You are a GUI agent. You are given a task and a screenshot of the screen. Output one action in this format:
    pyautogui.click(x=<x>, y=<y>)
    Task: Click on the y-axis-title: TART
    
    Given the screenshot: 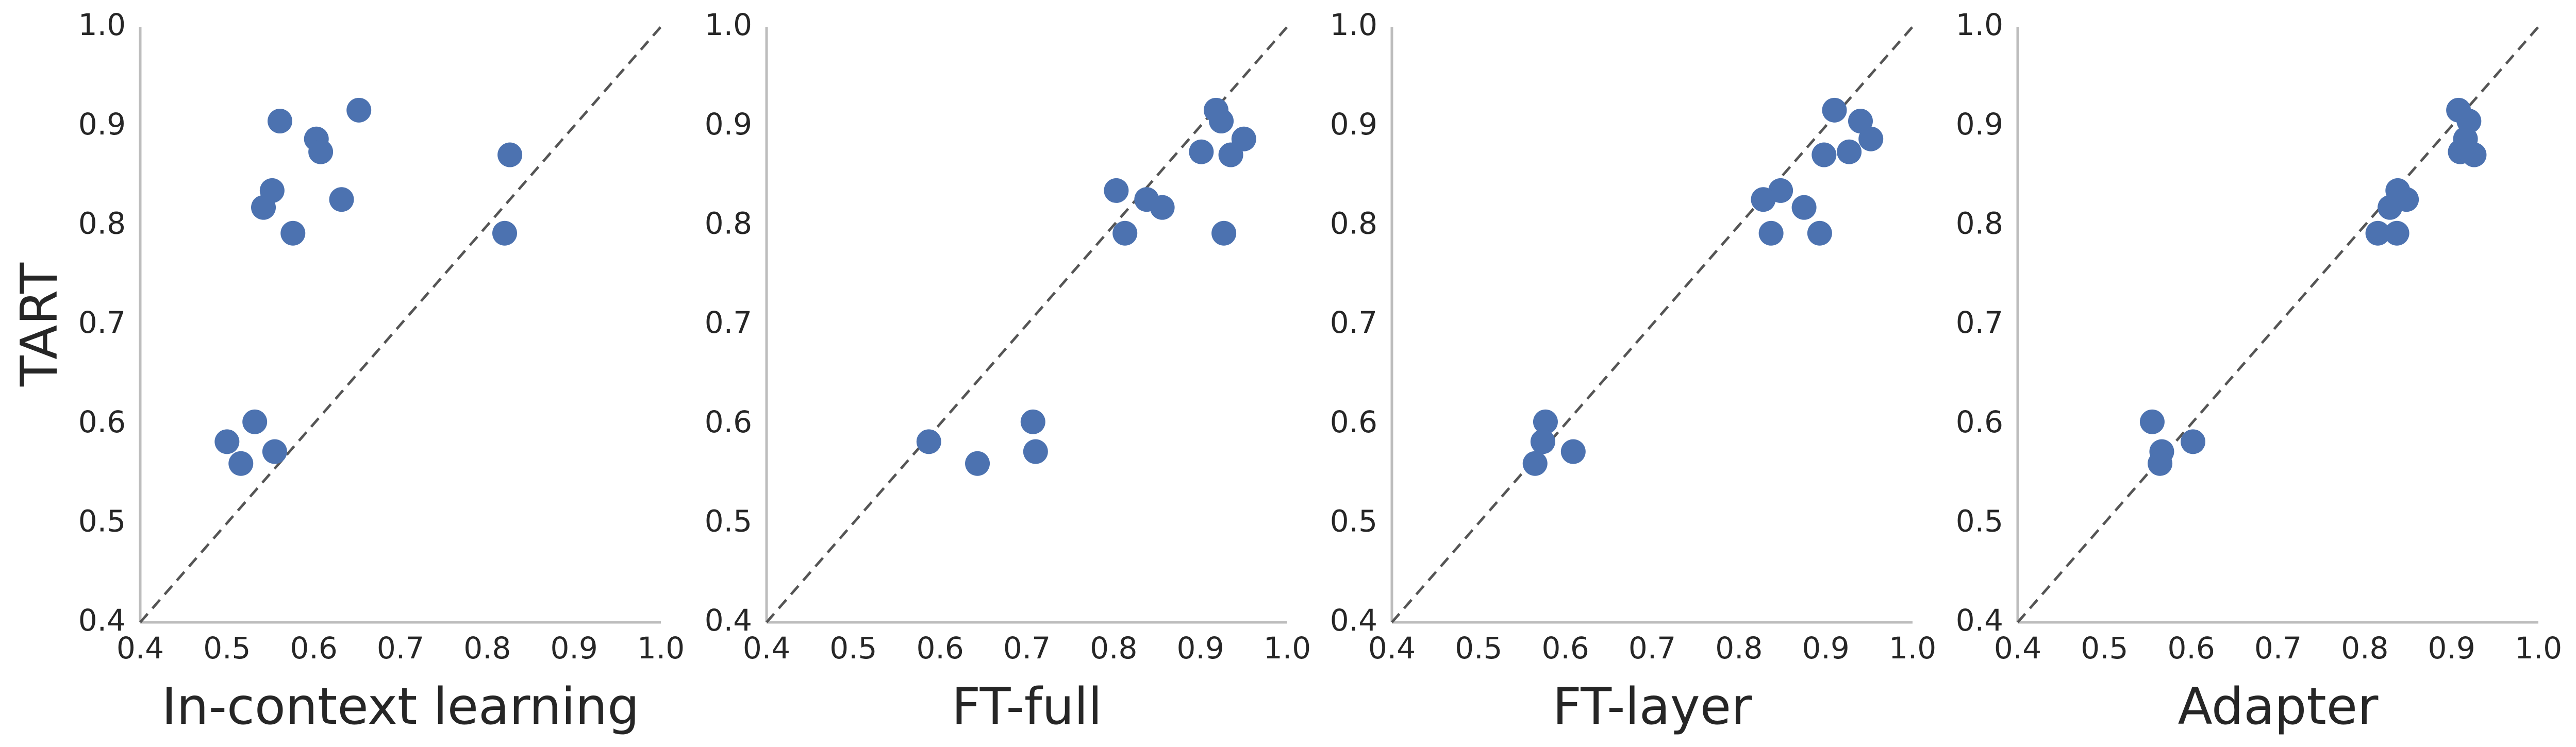 What is the action you would take?
    pyautogui.click(x=40, y=324)
    